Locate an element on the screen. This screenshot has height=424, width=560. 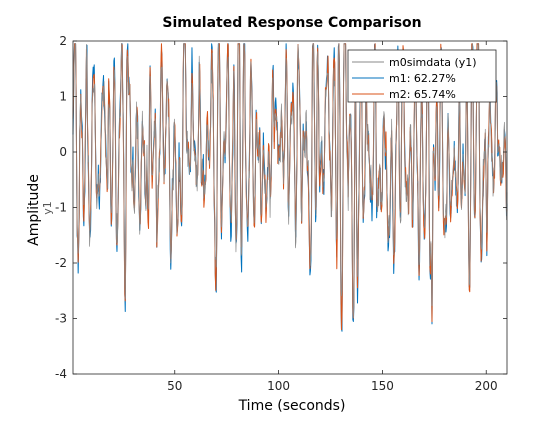
legend: m0simdata (y1) m1: 62.27% m2: 65.74% is located at coordinates (422, 76).